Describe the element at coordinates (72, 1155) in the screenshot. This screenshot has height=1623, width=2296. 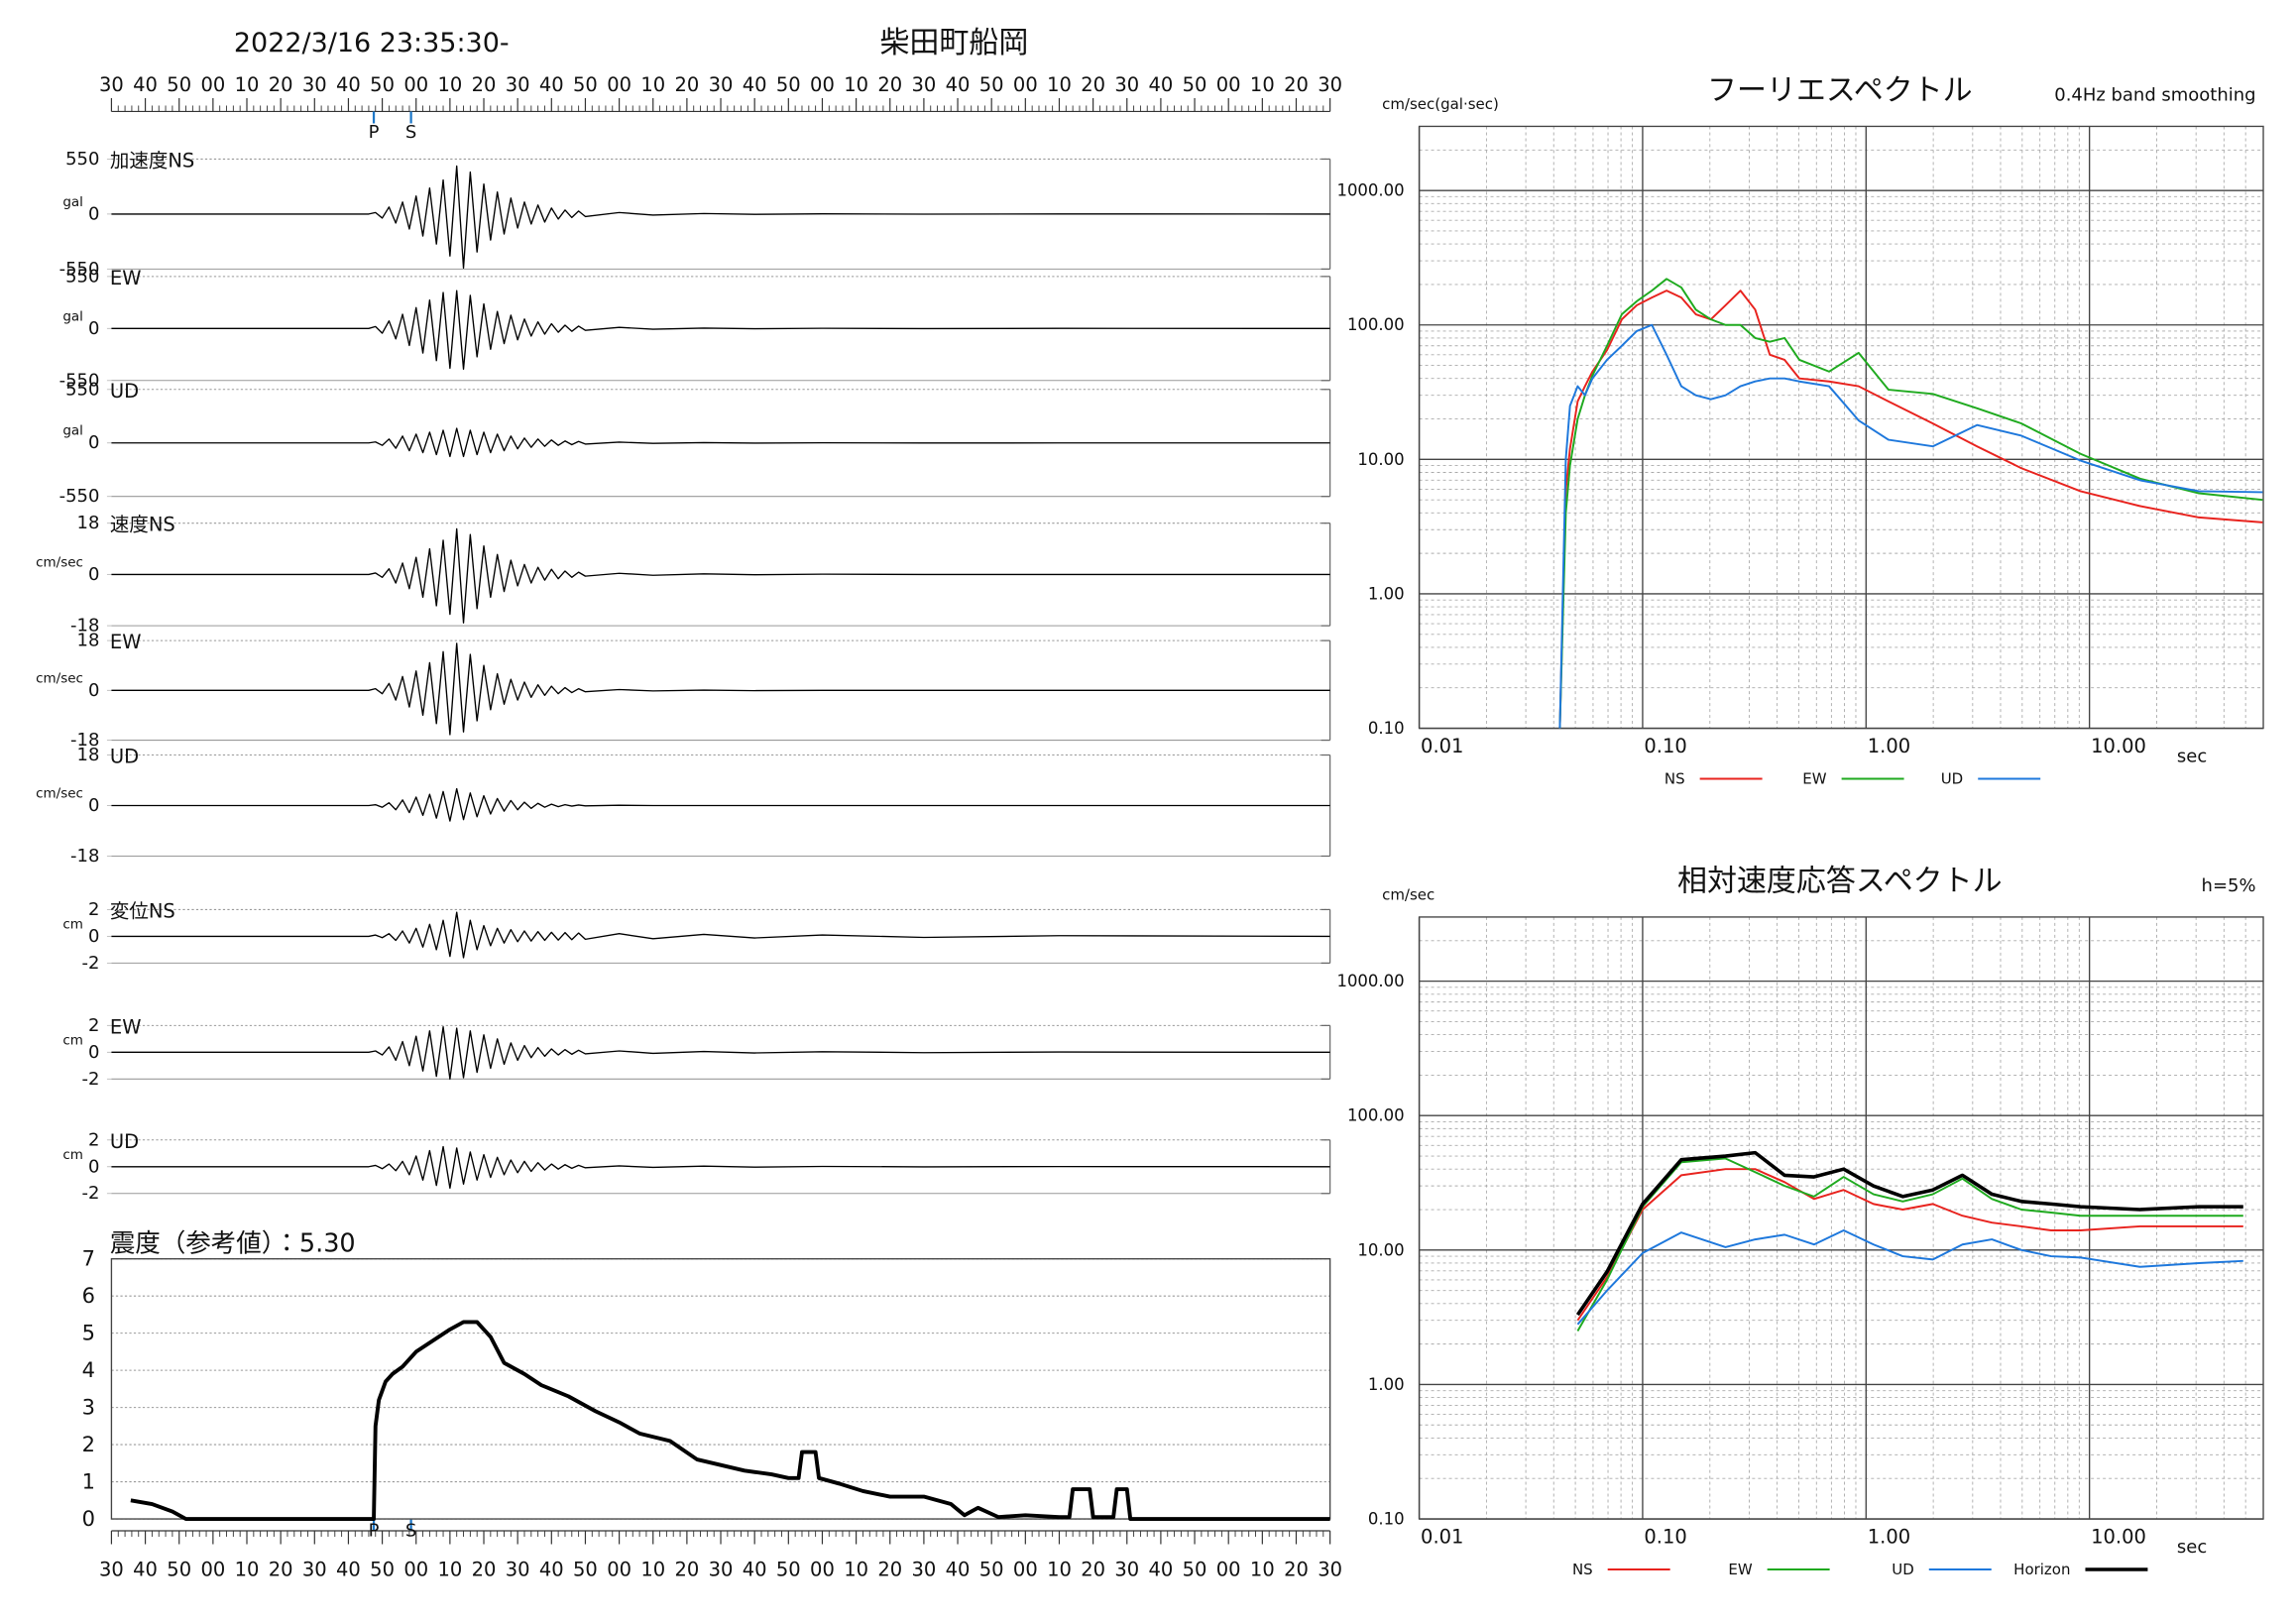
I see `unit-label: cm` at that location.